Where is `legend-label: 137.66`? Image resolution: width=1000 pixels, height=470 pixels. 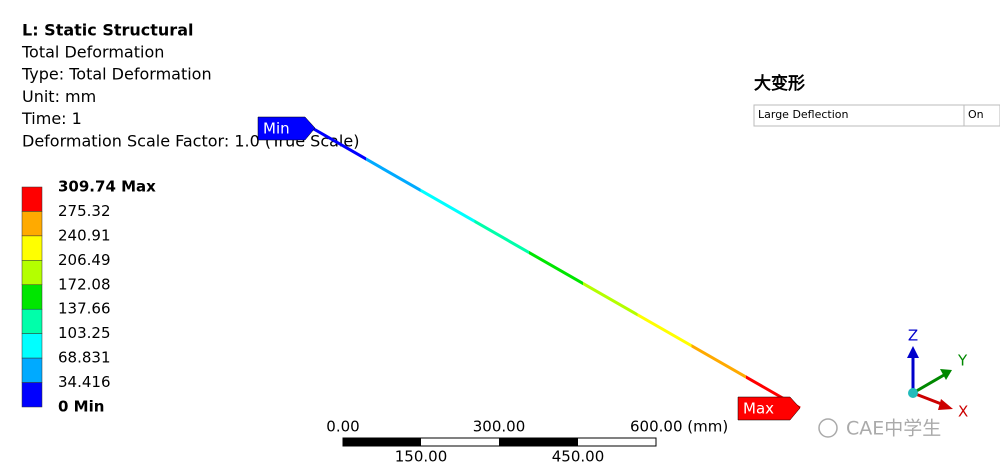 legend-label: 137.66 is located at coordinates (84, 309).